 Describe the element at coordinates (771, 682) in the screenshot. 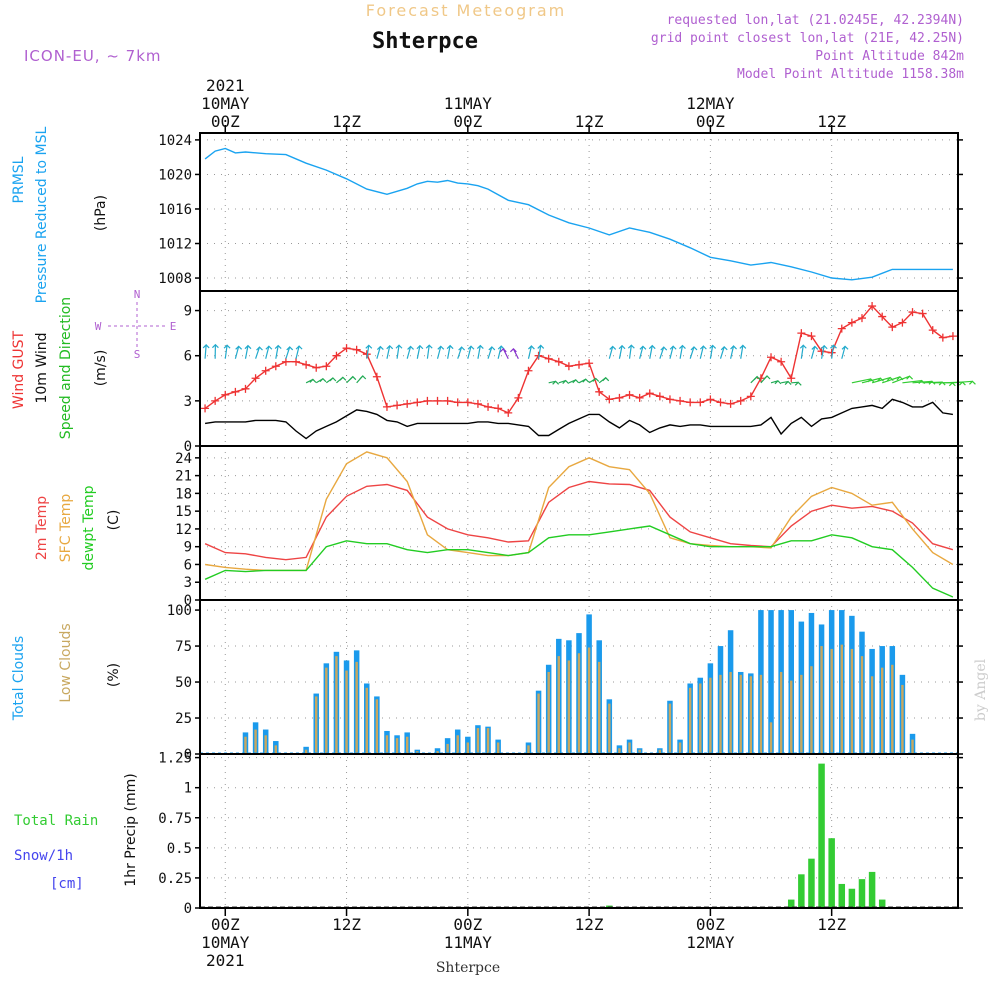

I see `total-cloud-bar` at that location.